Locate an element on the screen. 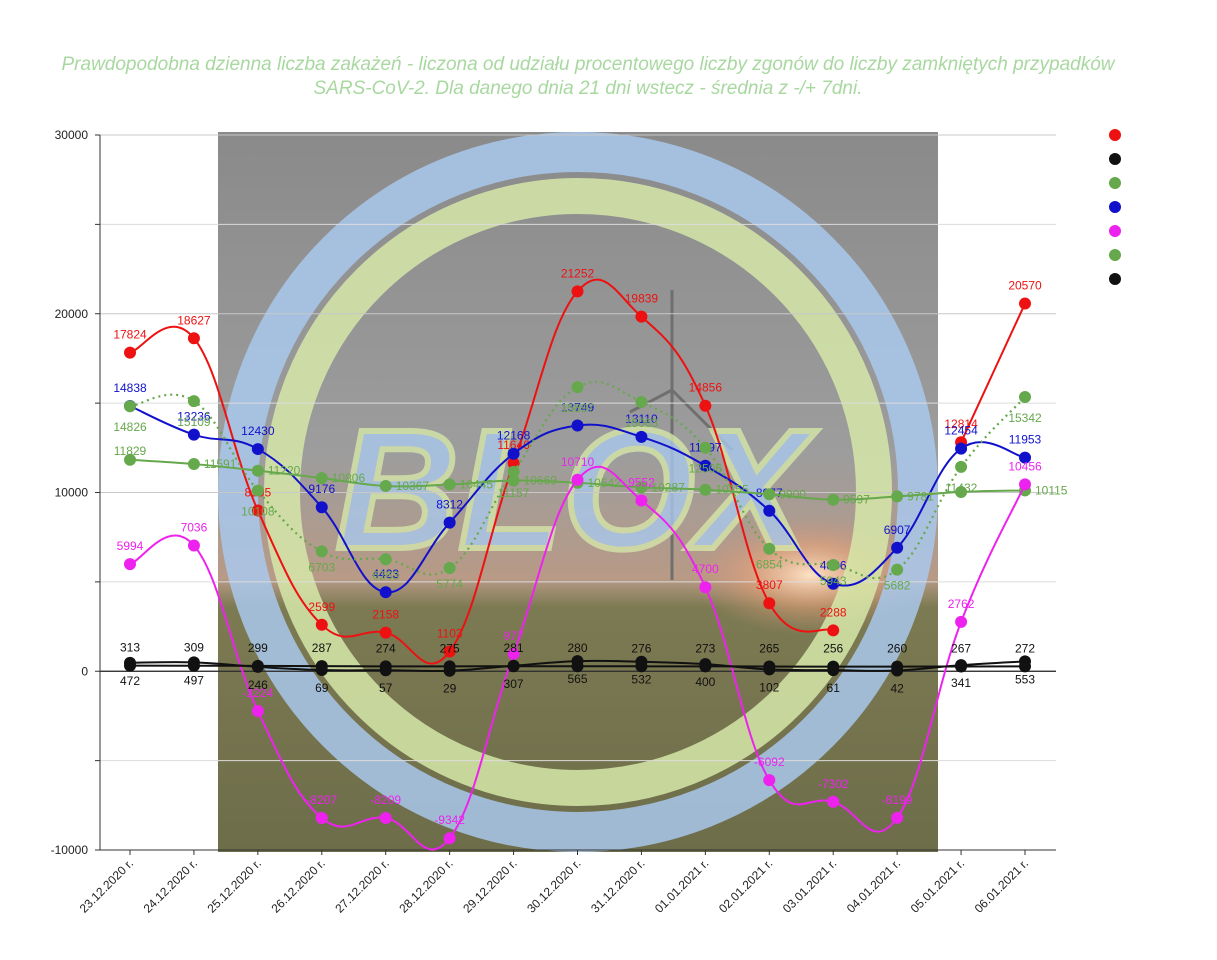  data-label: 341 is located at coordinates (961, 683).